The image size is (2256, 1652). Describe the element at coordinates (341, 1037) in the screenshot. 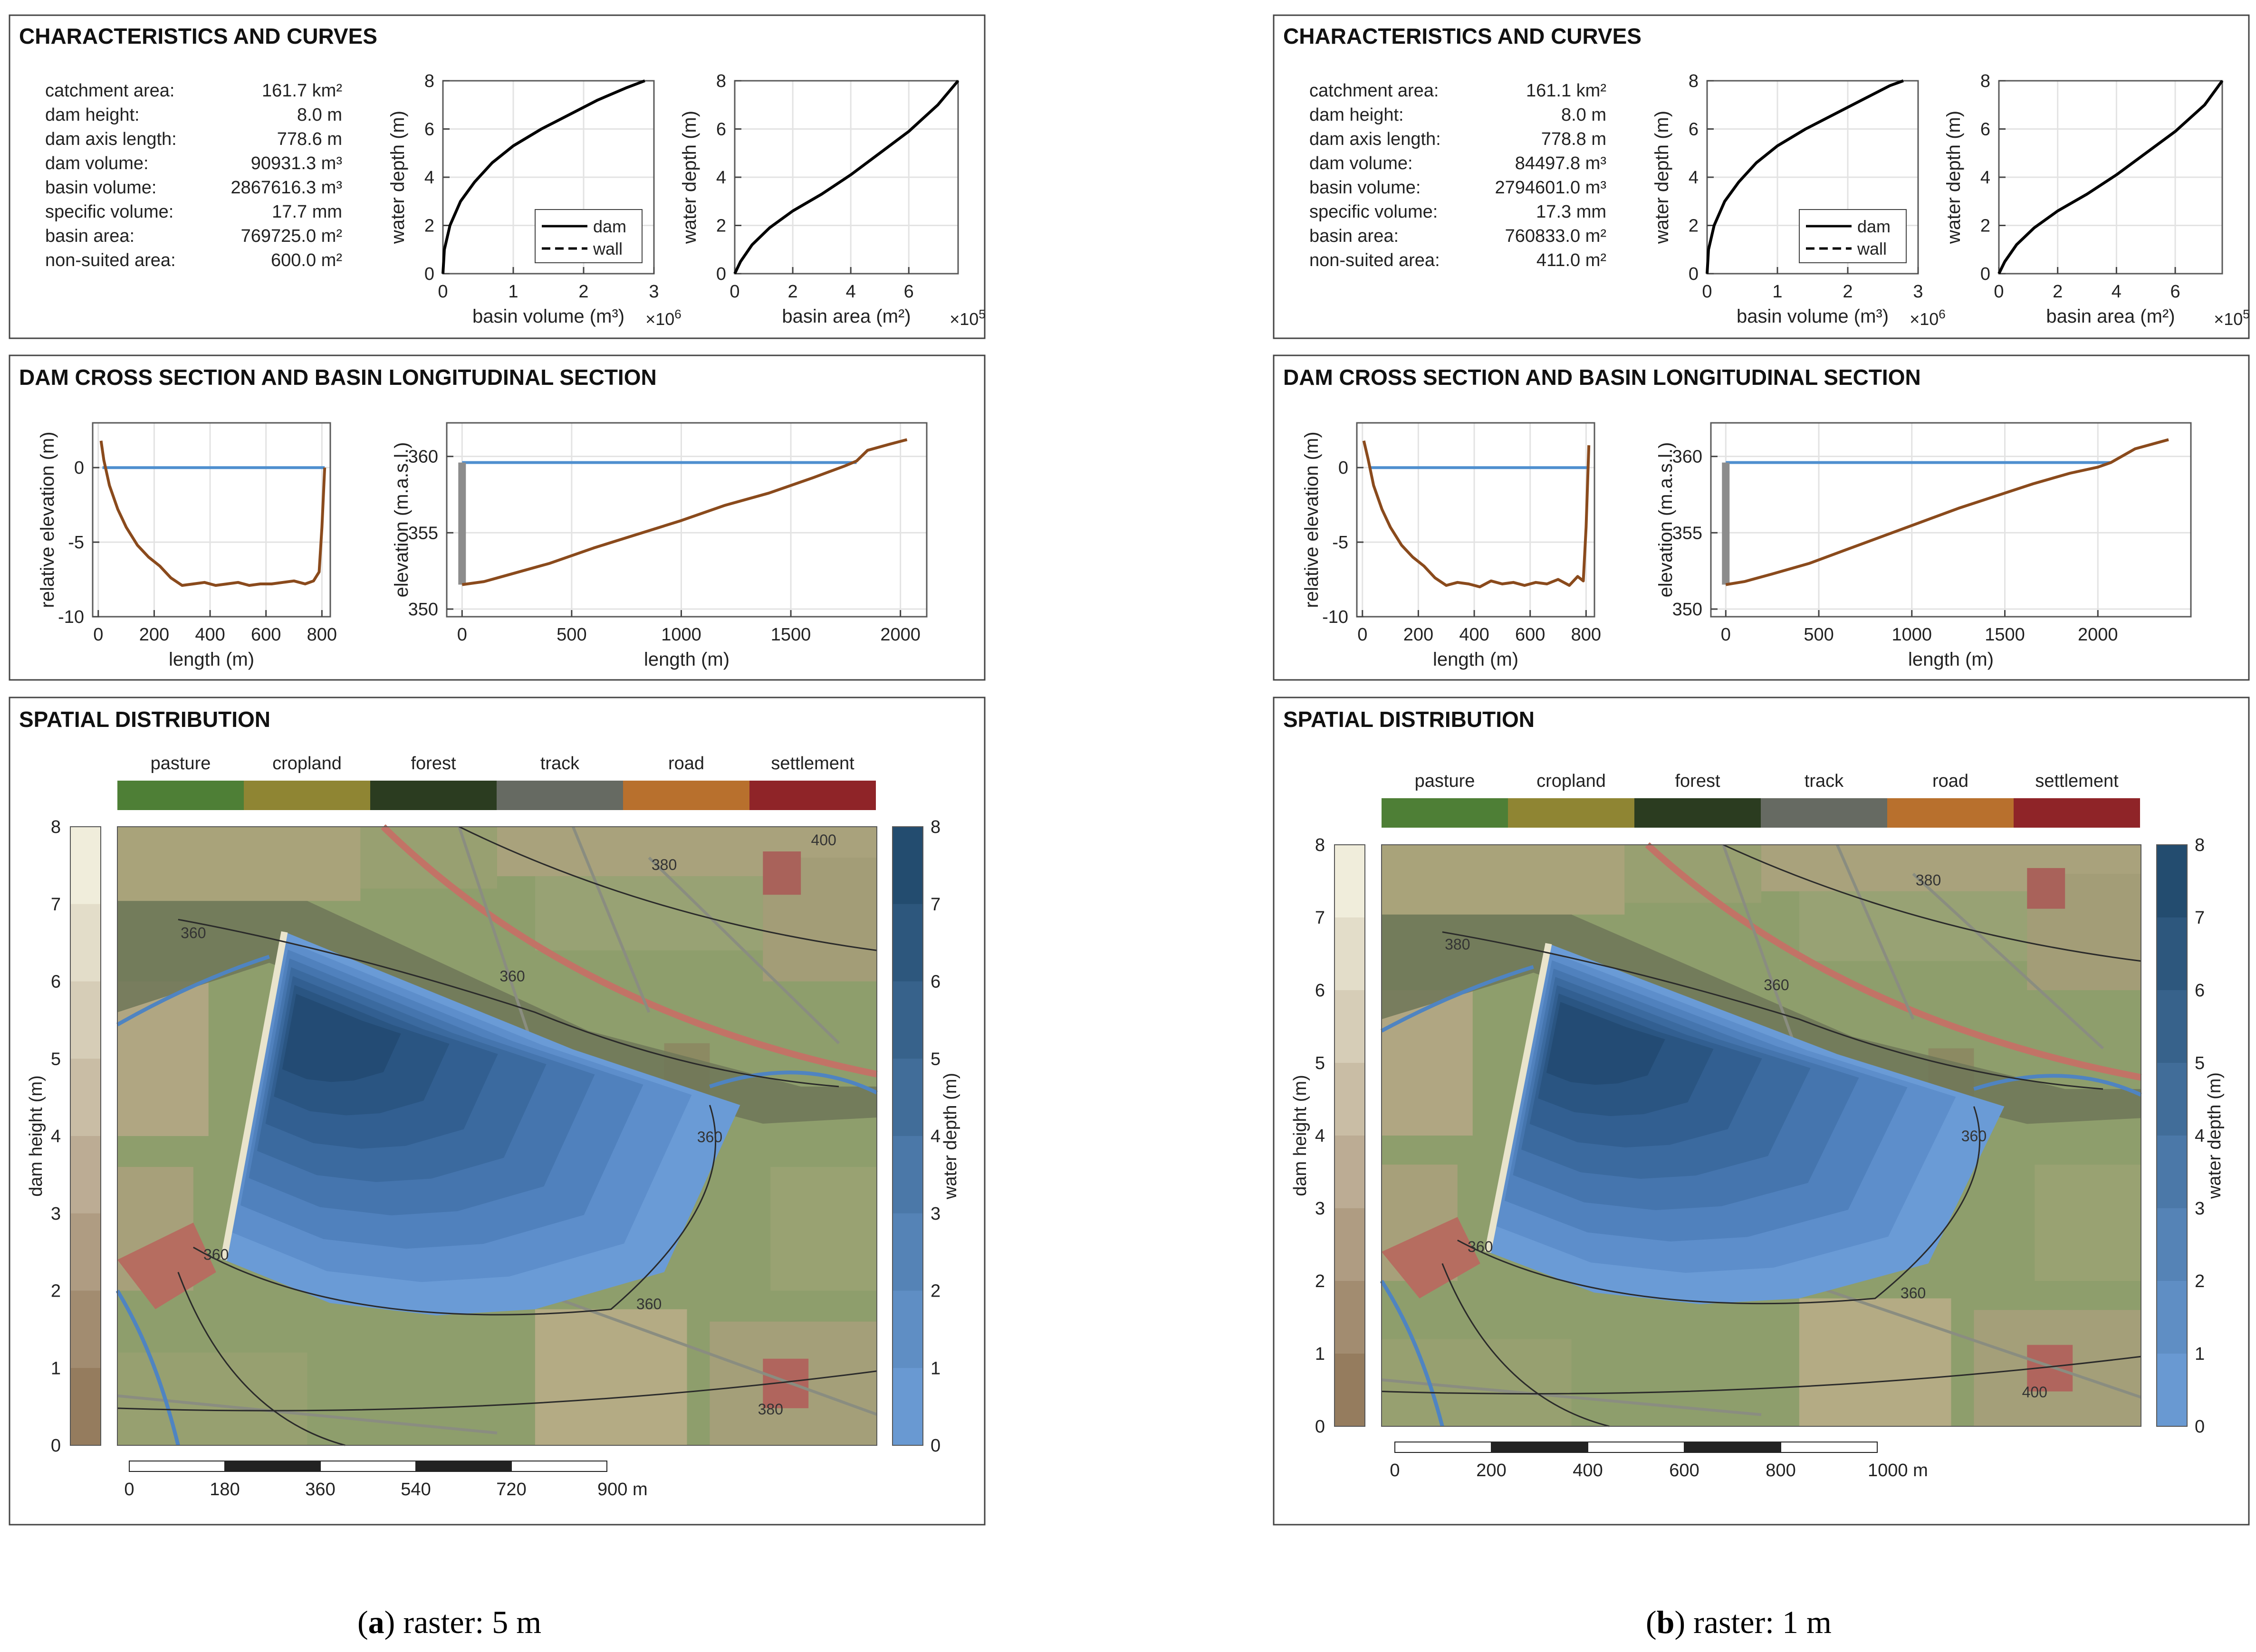

I see `water-depth-zone` at that location.